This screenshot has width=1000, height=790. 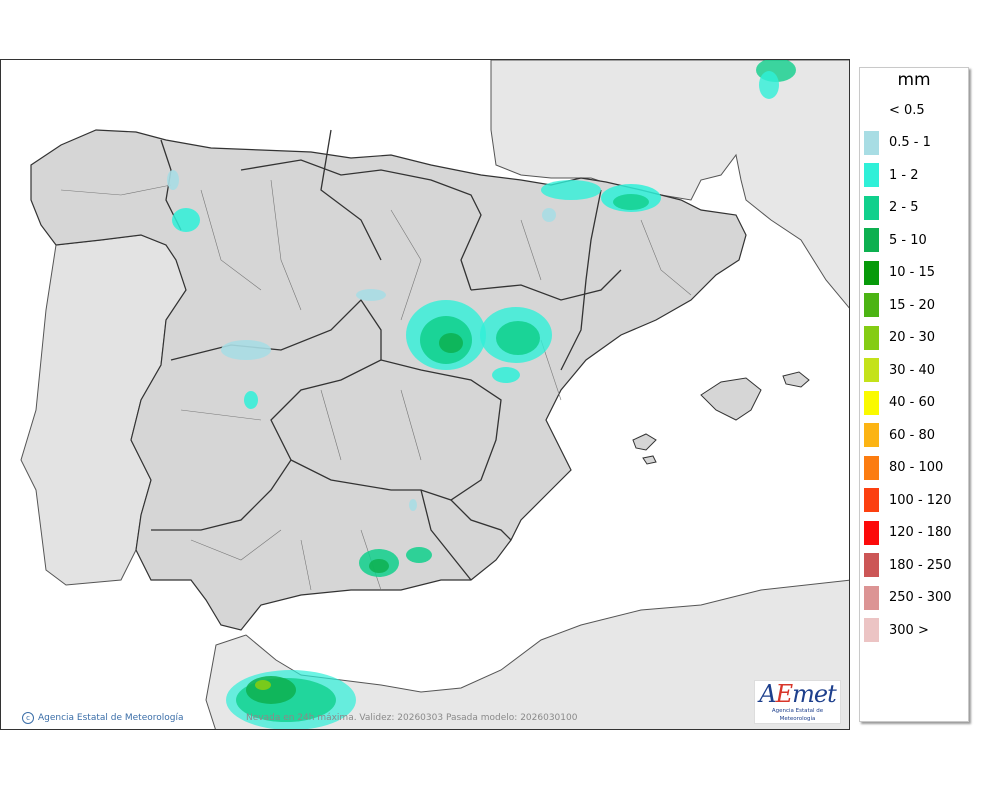 I want to click on legend-item: 250 - 300, so click(x=908, y=598).